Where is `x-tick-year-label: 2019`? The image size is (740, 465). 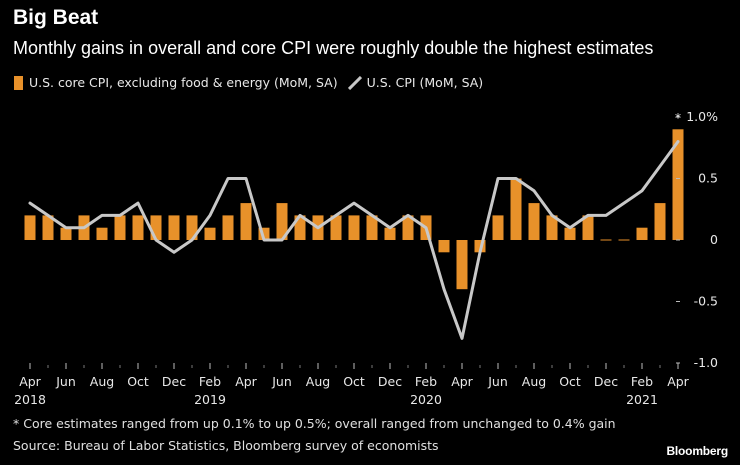
x-tick-year-label: 2019 is located at coordinates (210, 399).